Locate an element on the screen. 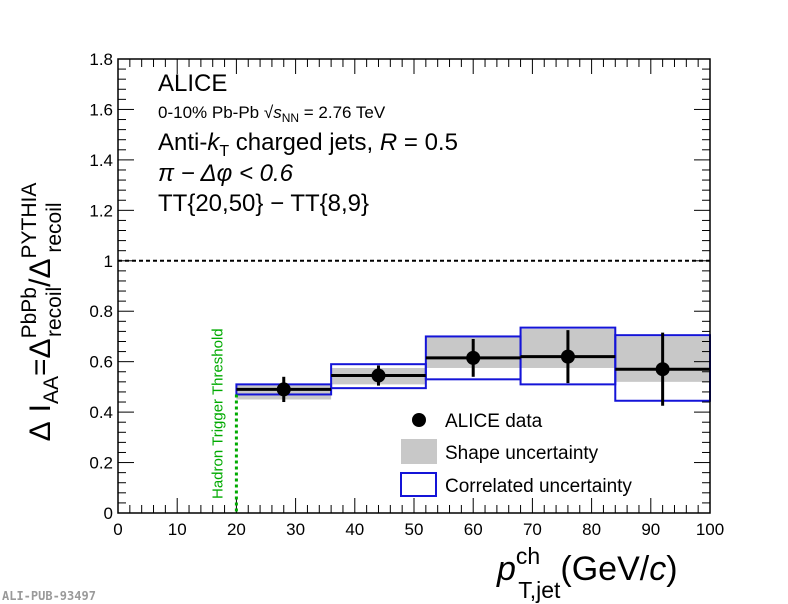  x-tick-label: 100 is located at coordinates (710, 529).